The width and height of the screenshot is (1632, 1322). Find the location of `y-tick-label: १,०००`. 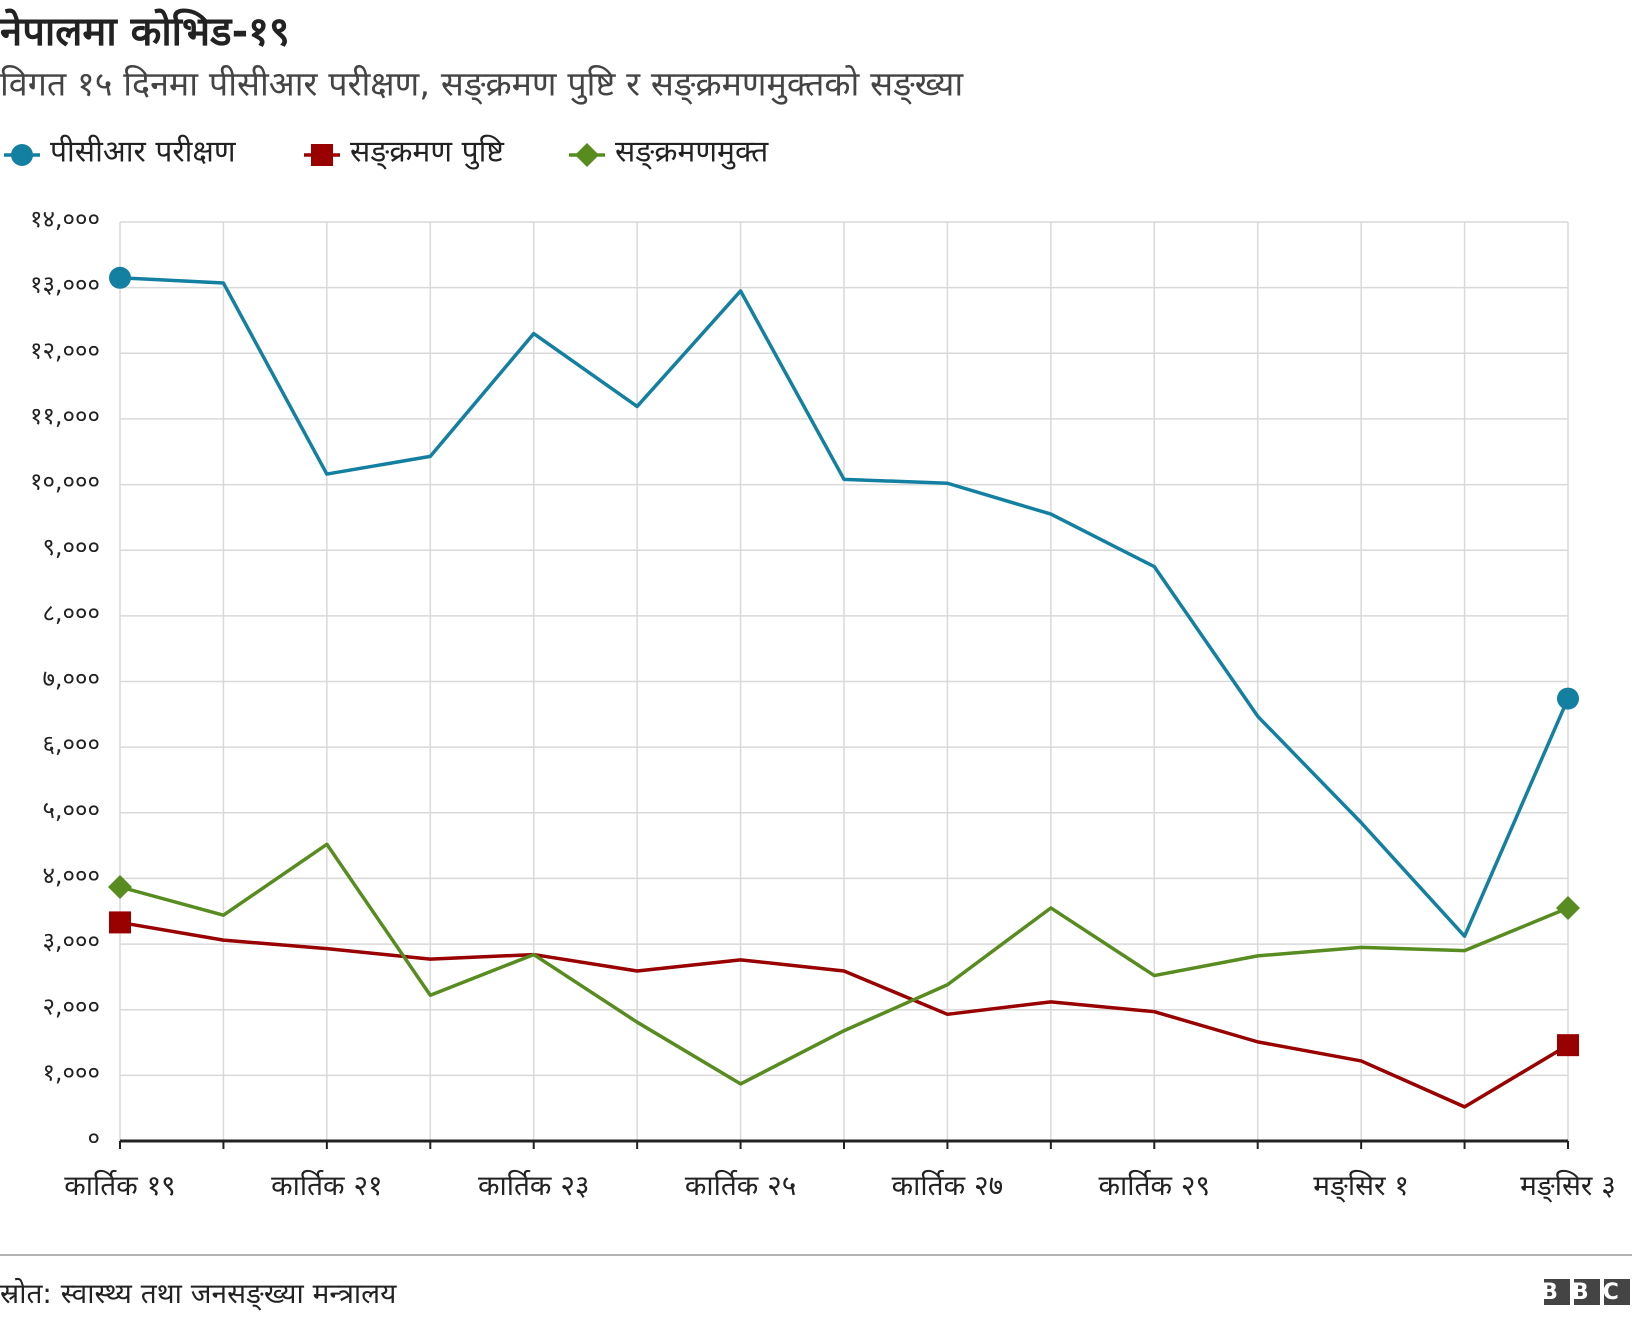

y-tick-label: १,००० is located at coordinates (71, 1072).